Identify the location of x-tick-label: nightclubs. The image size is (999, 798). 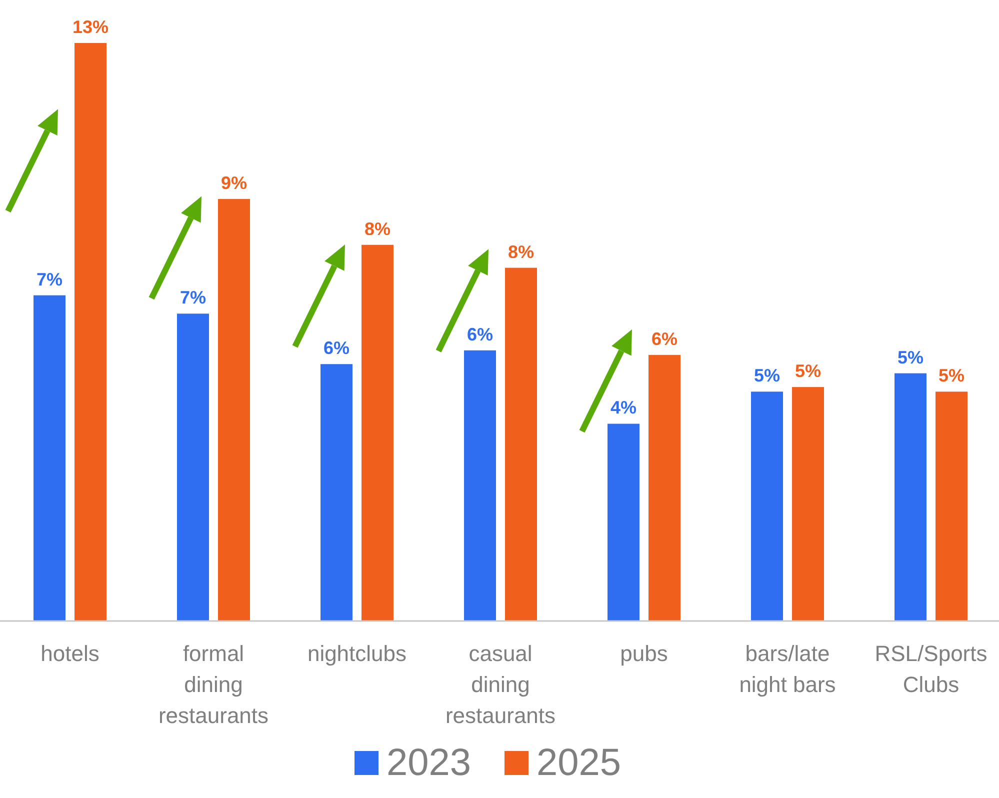
(357, 653).